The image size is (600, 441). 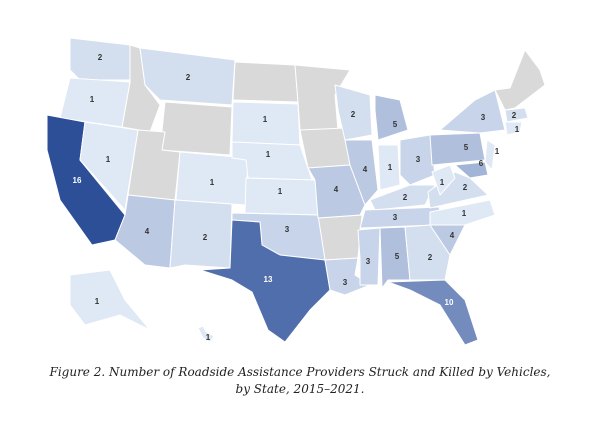 I want to click on state-value-label: 10, so click(x=449, y=302).